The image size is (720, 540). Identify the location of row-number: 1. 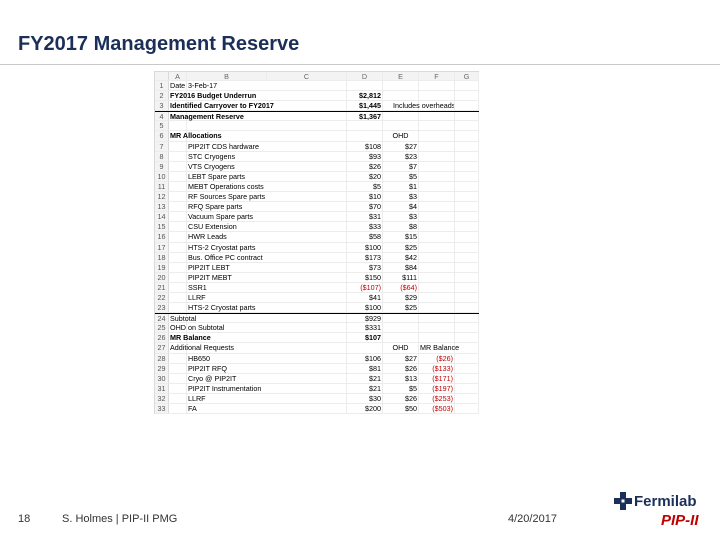
(162, 86).